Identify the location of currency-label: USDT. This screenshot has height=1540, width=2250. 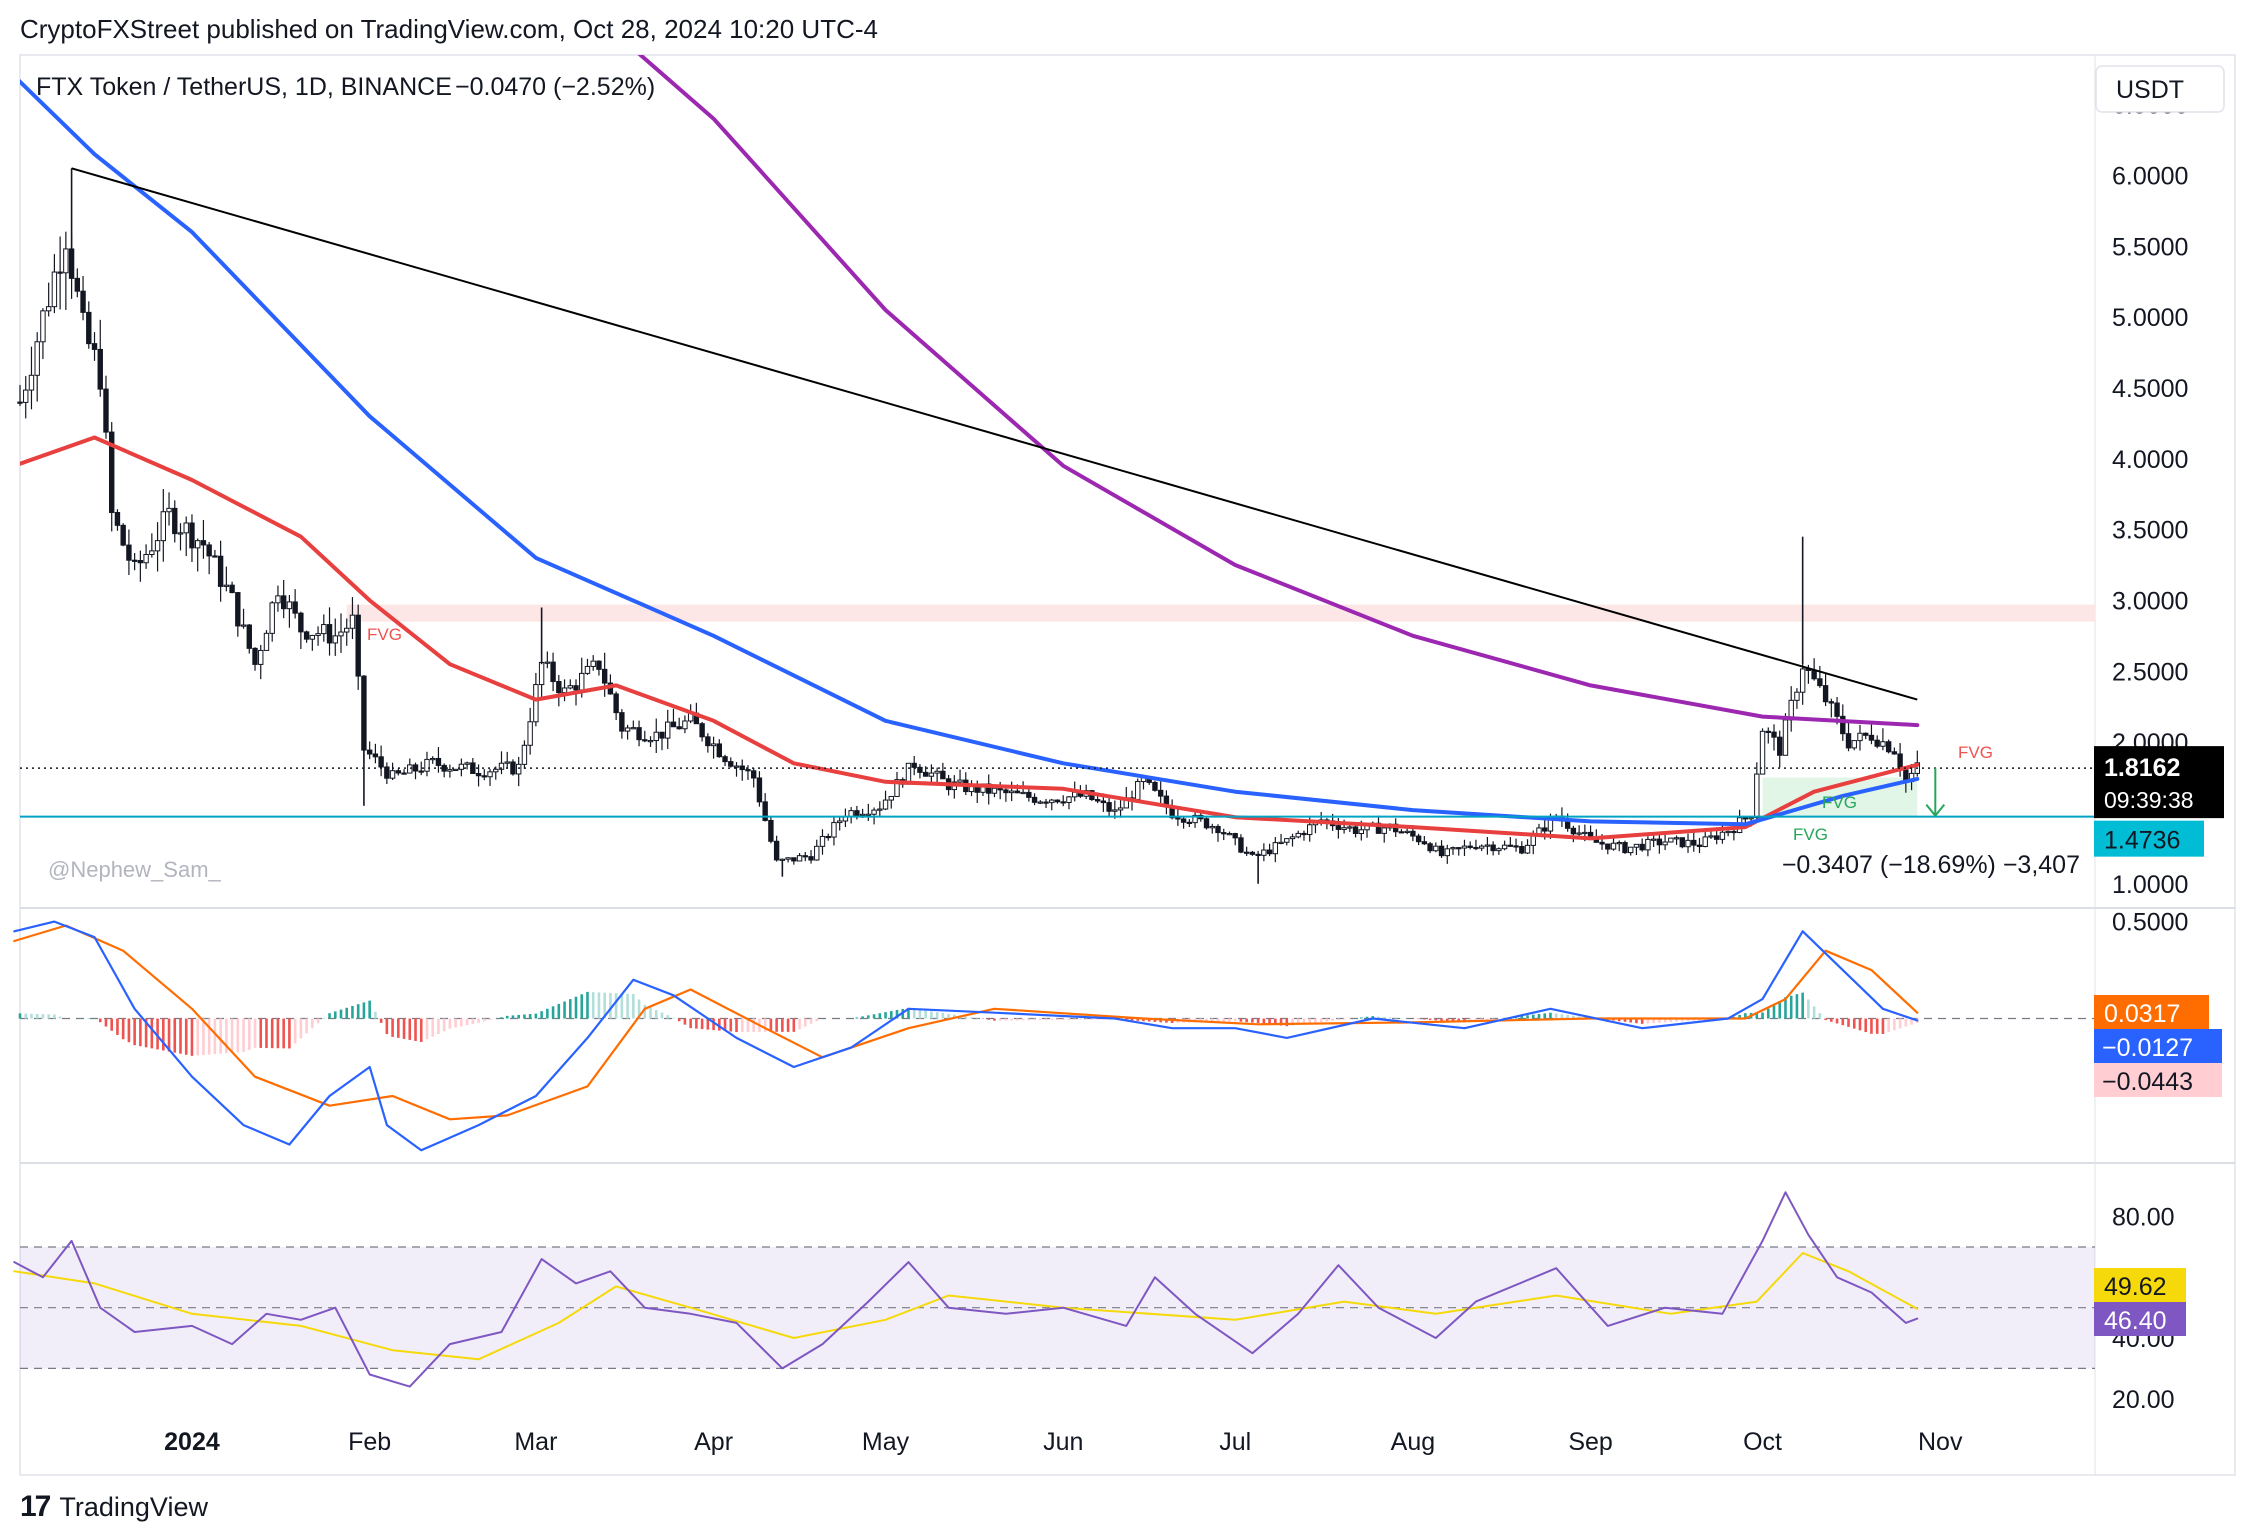
(2150, 90).